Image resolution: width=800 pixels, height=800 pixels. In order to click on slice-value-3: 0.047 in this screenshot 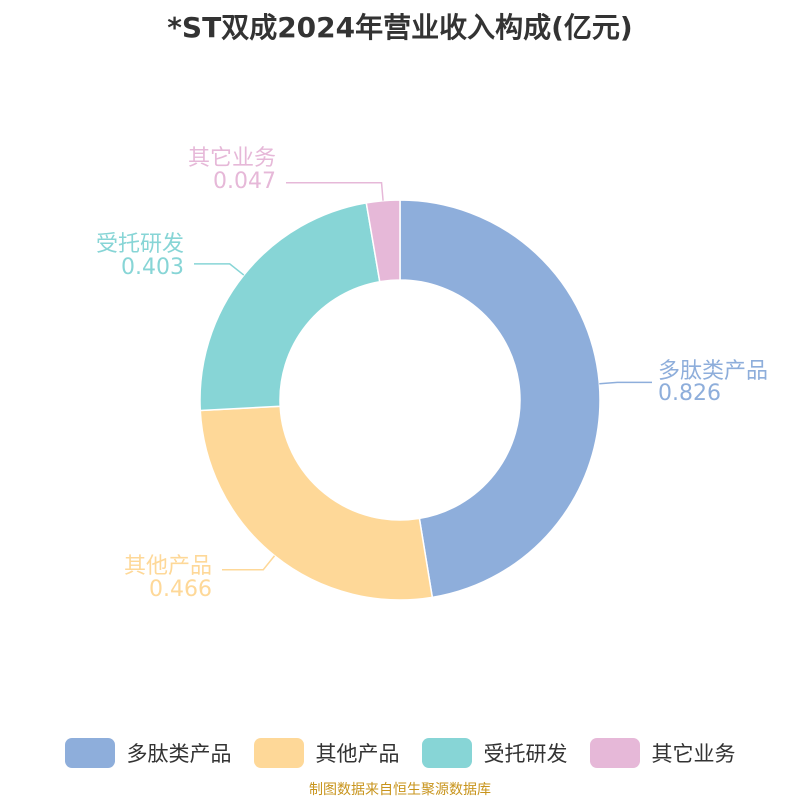, I will do `click(244, 181)`.